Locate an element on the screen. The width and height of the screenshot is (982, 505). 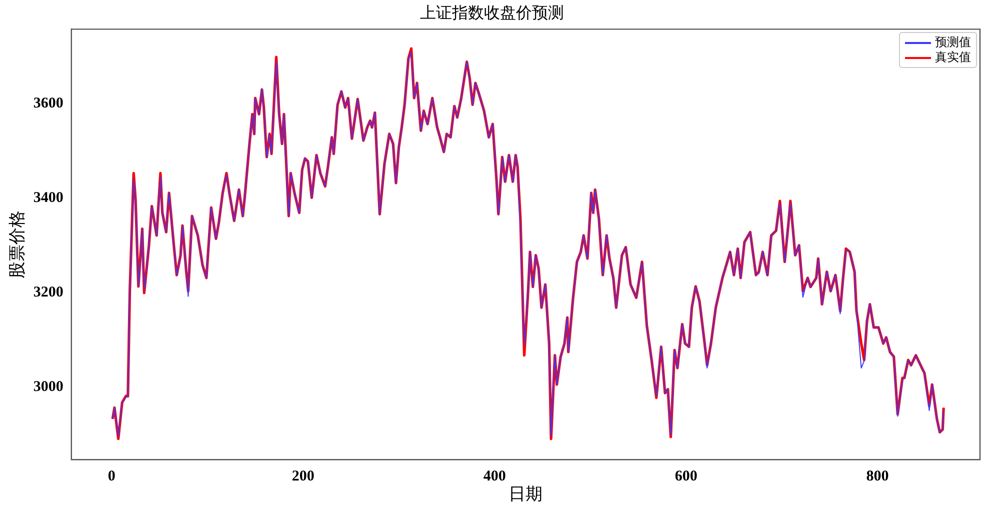
x-tick-label: 0 is located at coordinates (112, 476).